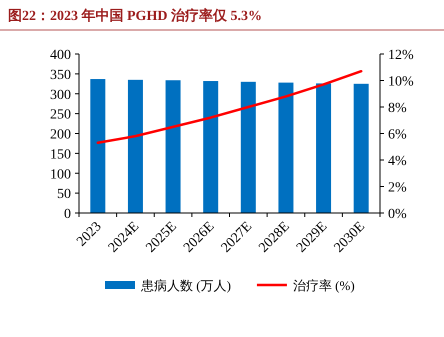 This screenshot has height=337, width=444. I want to click on y-tick-label: 150, so click(60, 154).